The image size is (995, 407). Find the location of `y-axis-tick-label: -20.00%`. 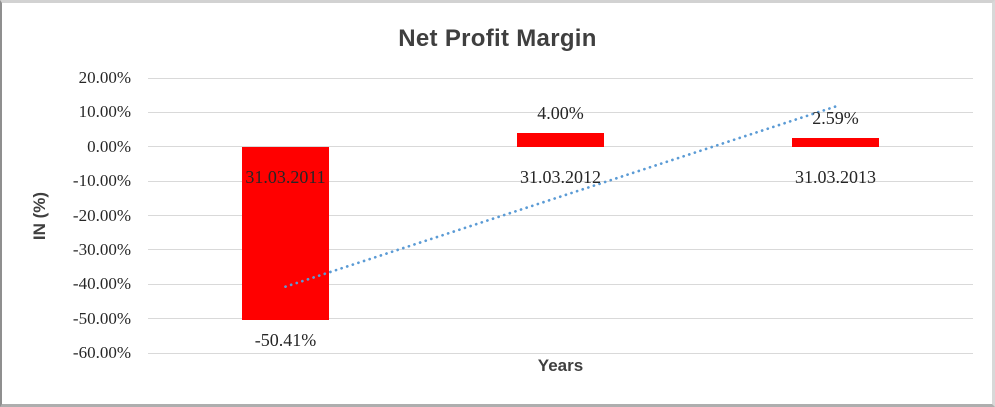

y-axis-tick-label: -20.00% is located at coordinates (101, 215).